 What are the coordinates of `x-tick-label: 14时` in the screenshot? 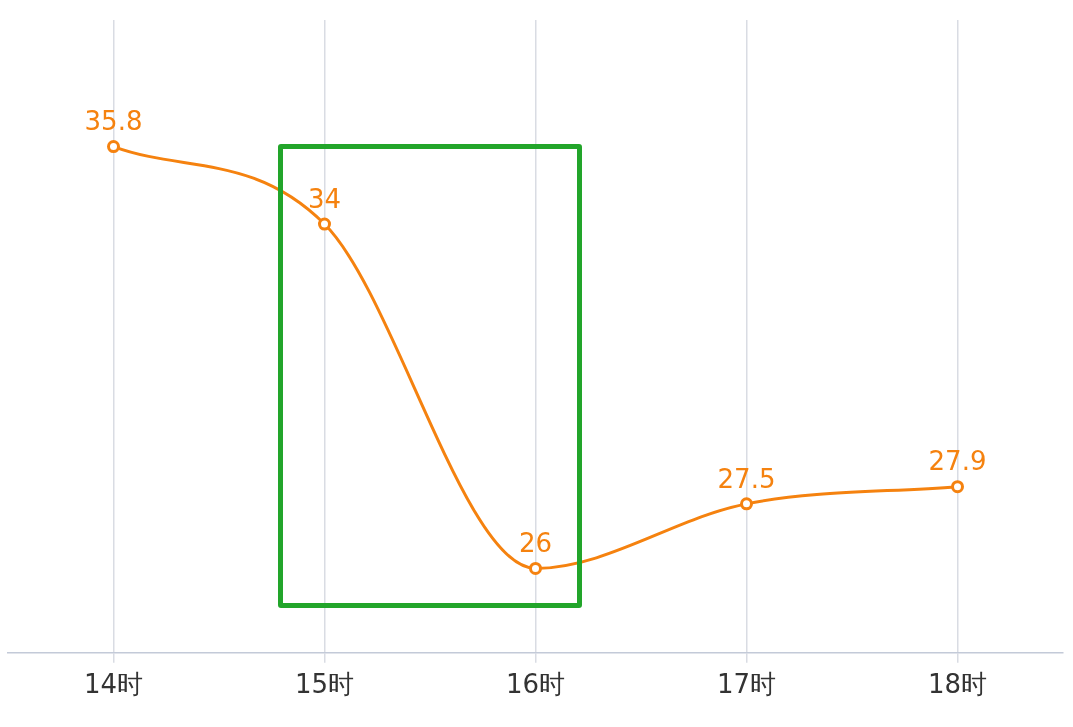 It's located at (113, 684).